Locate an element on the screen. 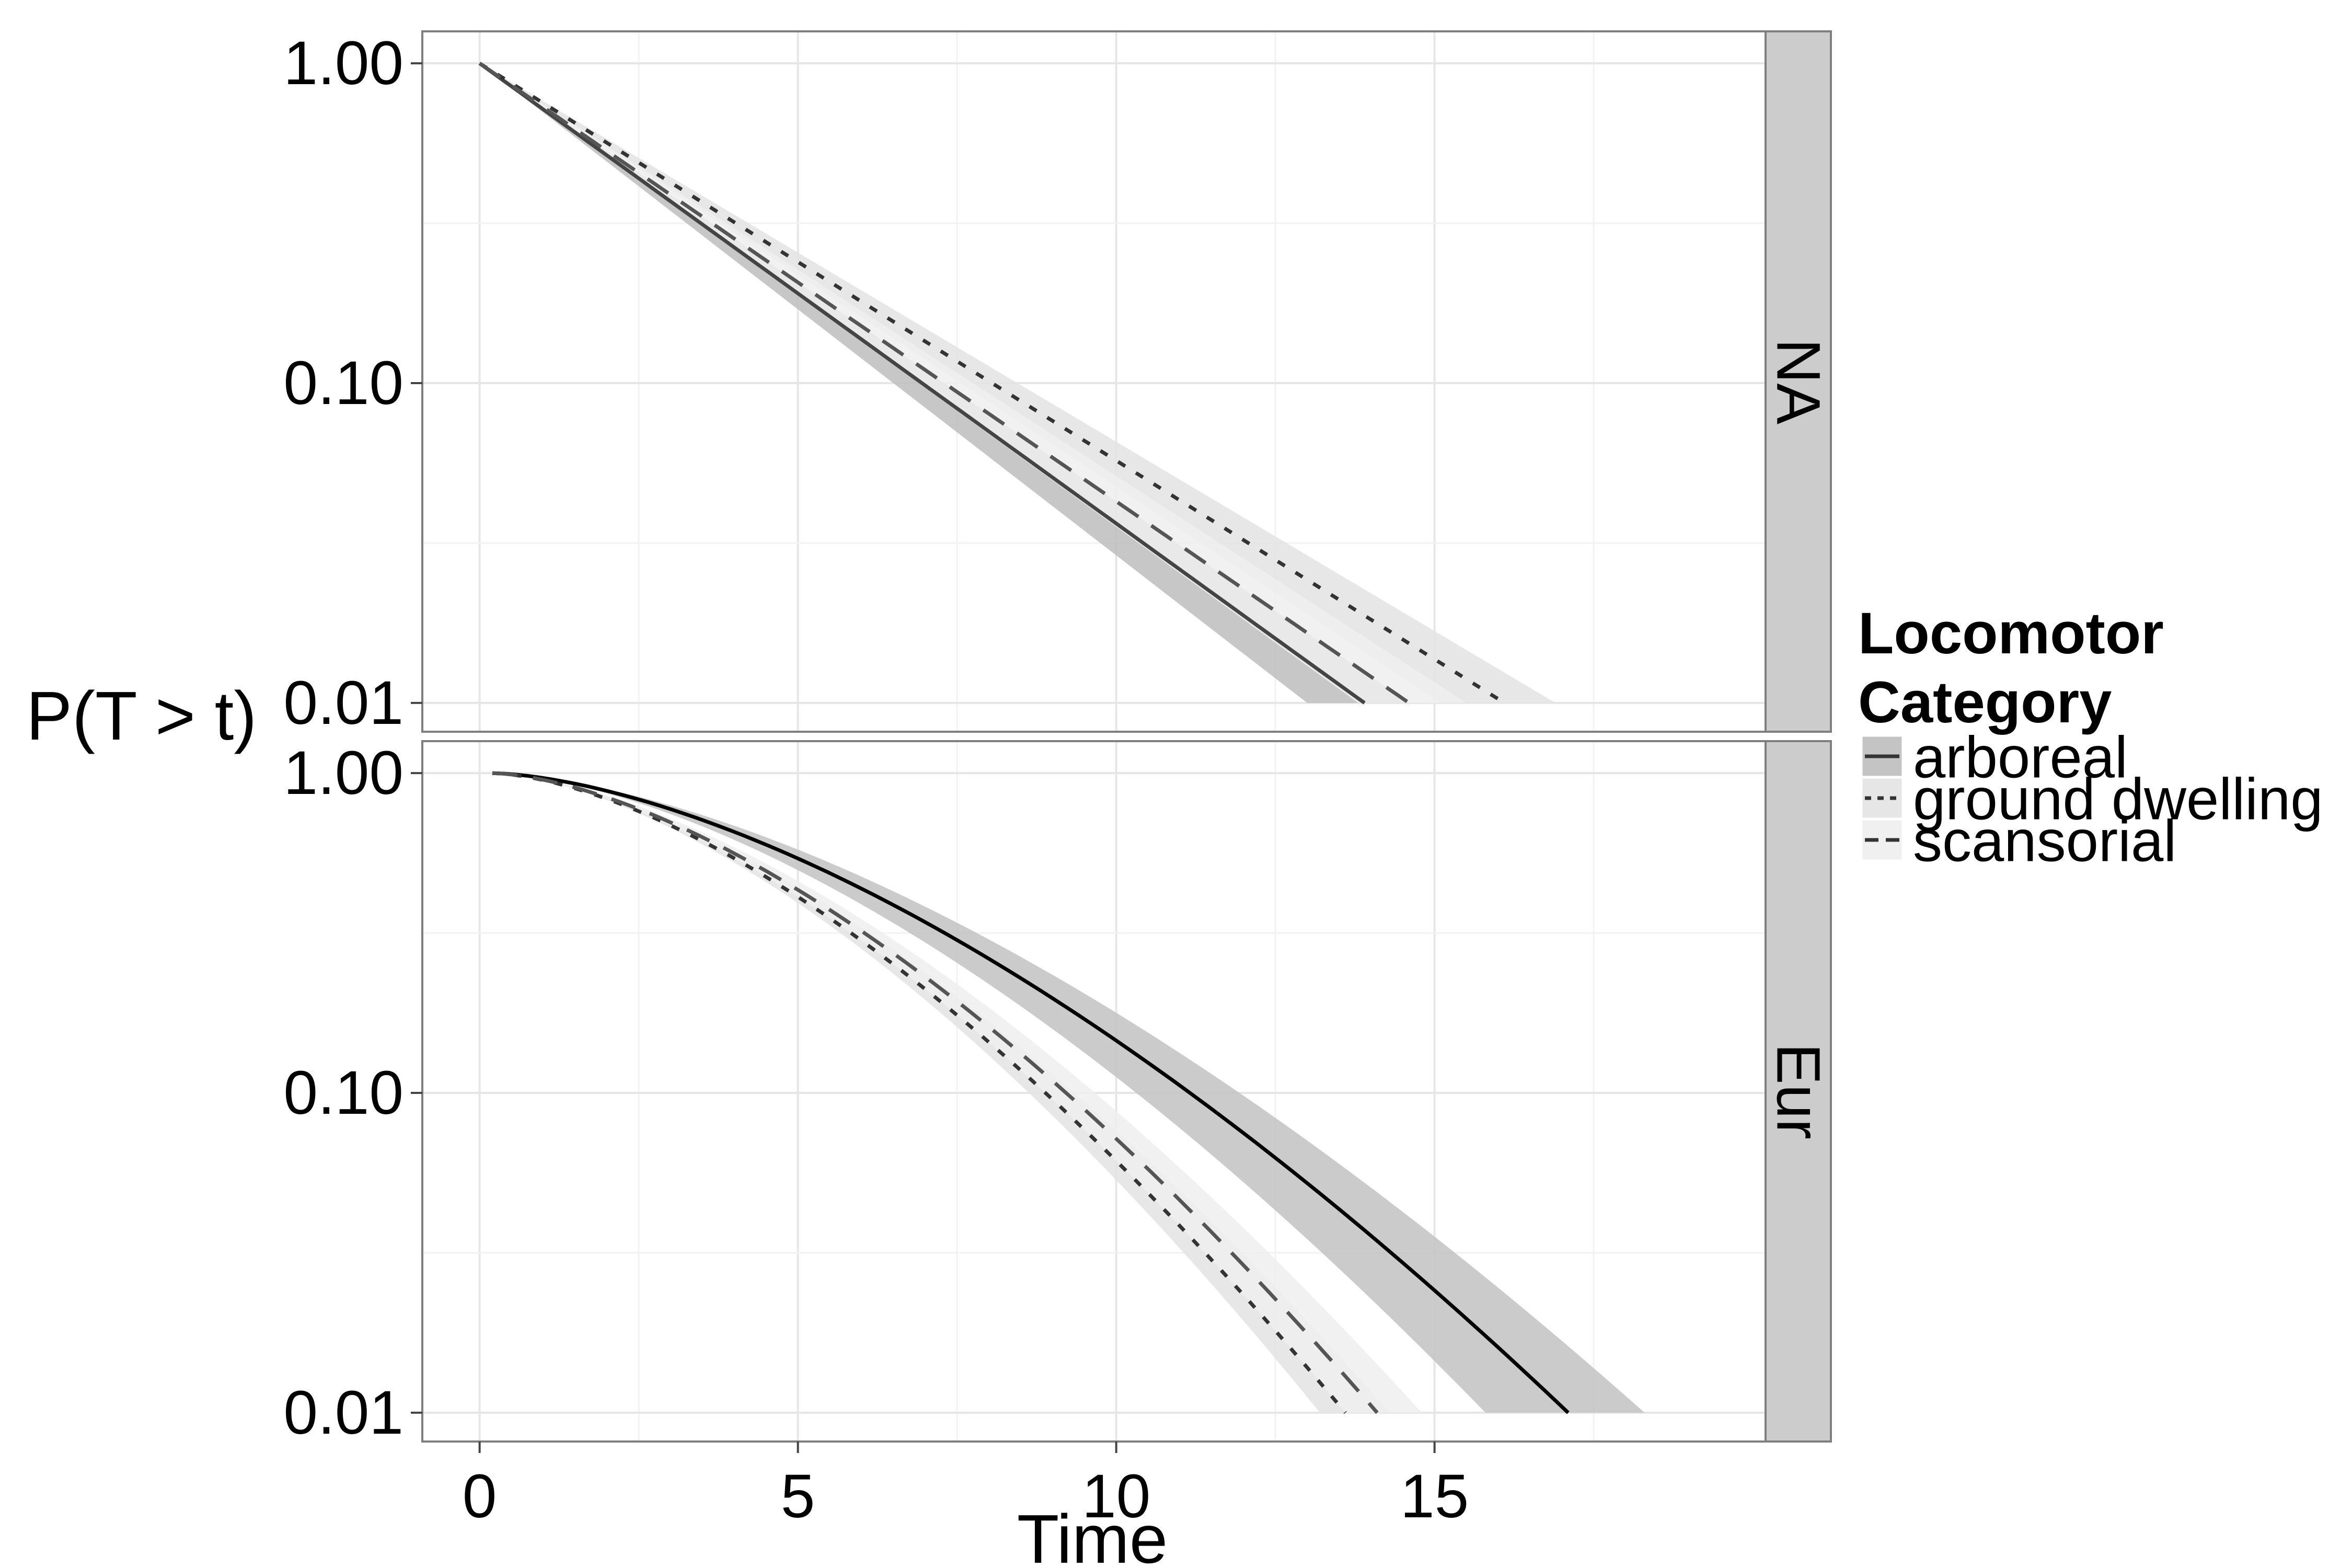  line-ground-dwelling is located at coordinates (919, 1092).